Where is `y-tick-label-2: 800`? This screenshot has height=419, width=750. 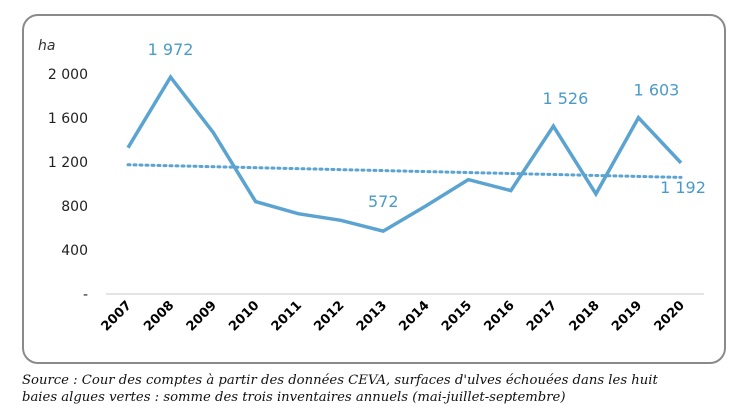 y-tick-label-2: 800 is located at coordinates (74, 207).